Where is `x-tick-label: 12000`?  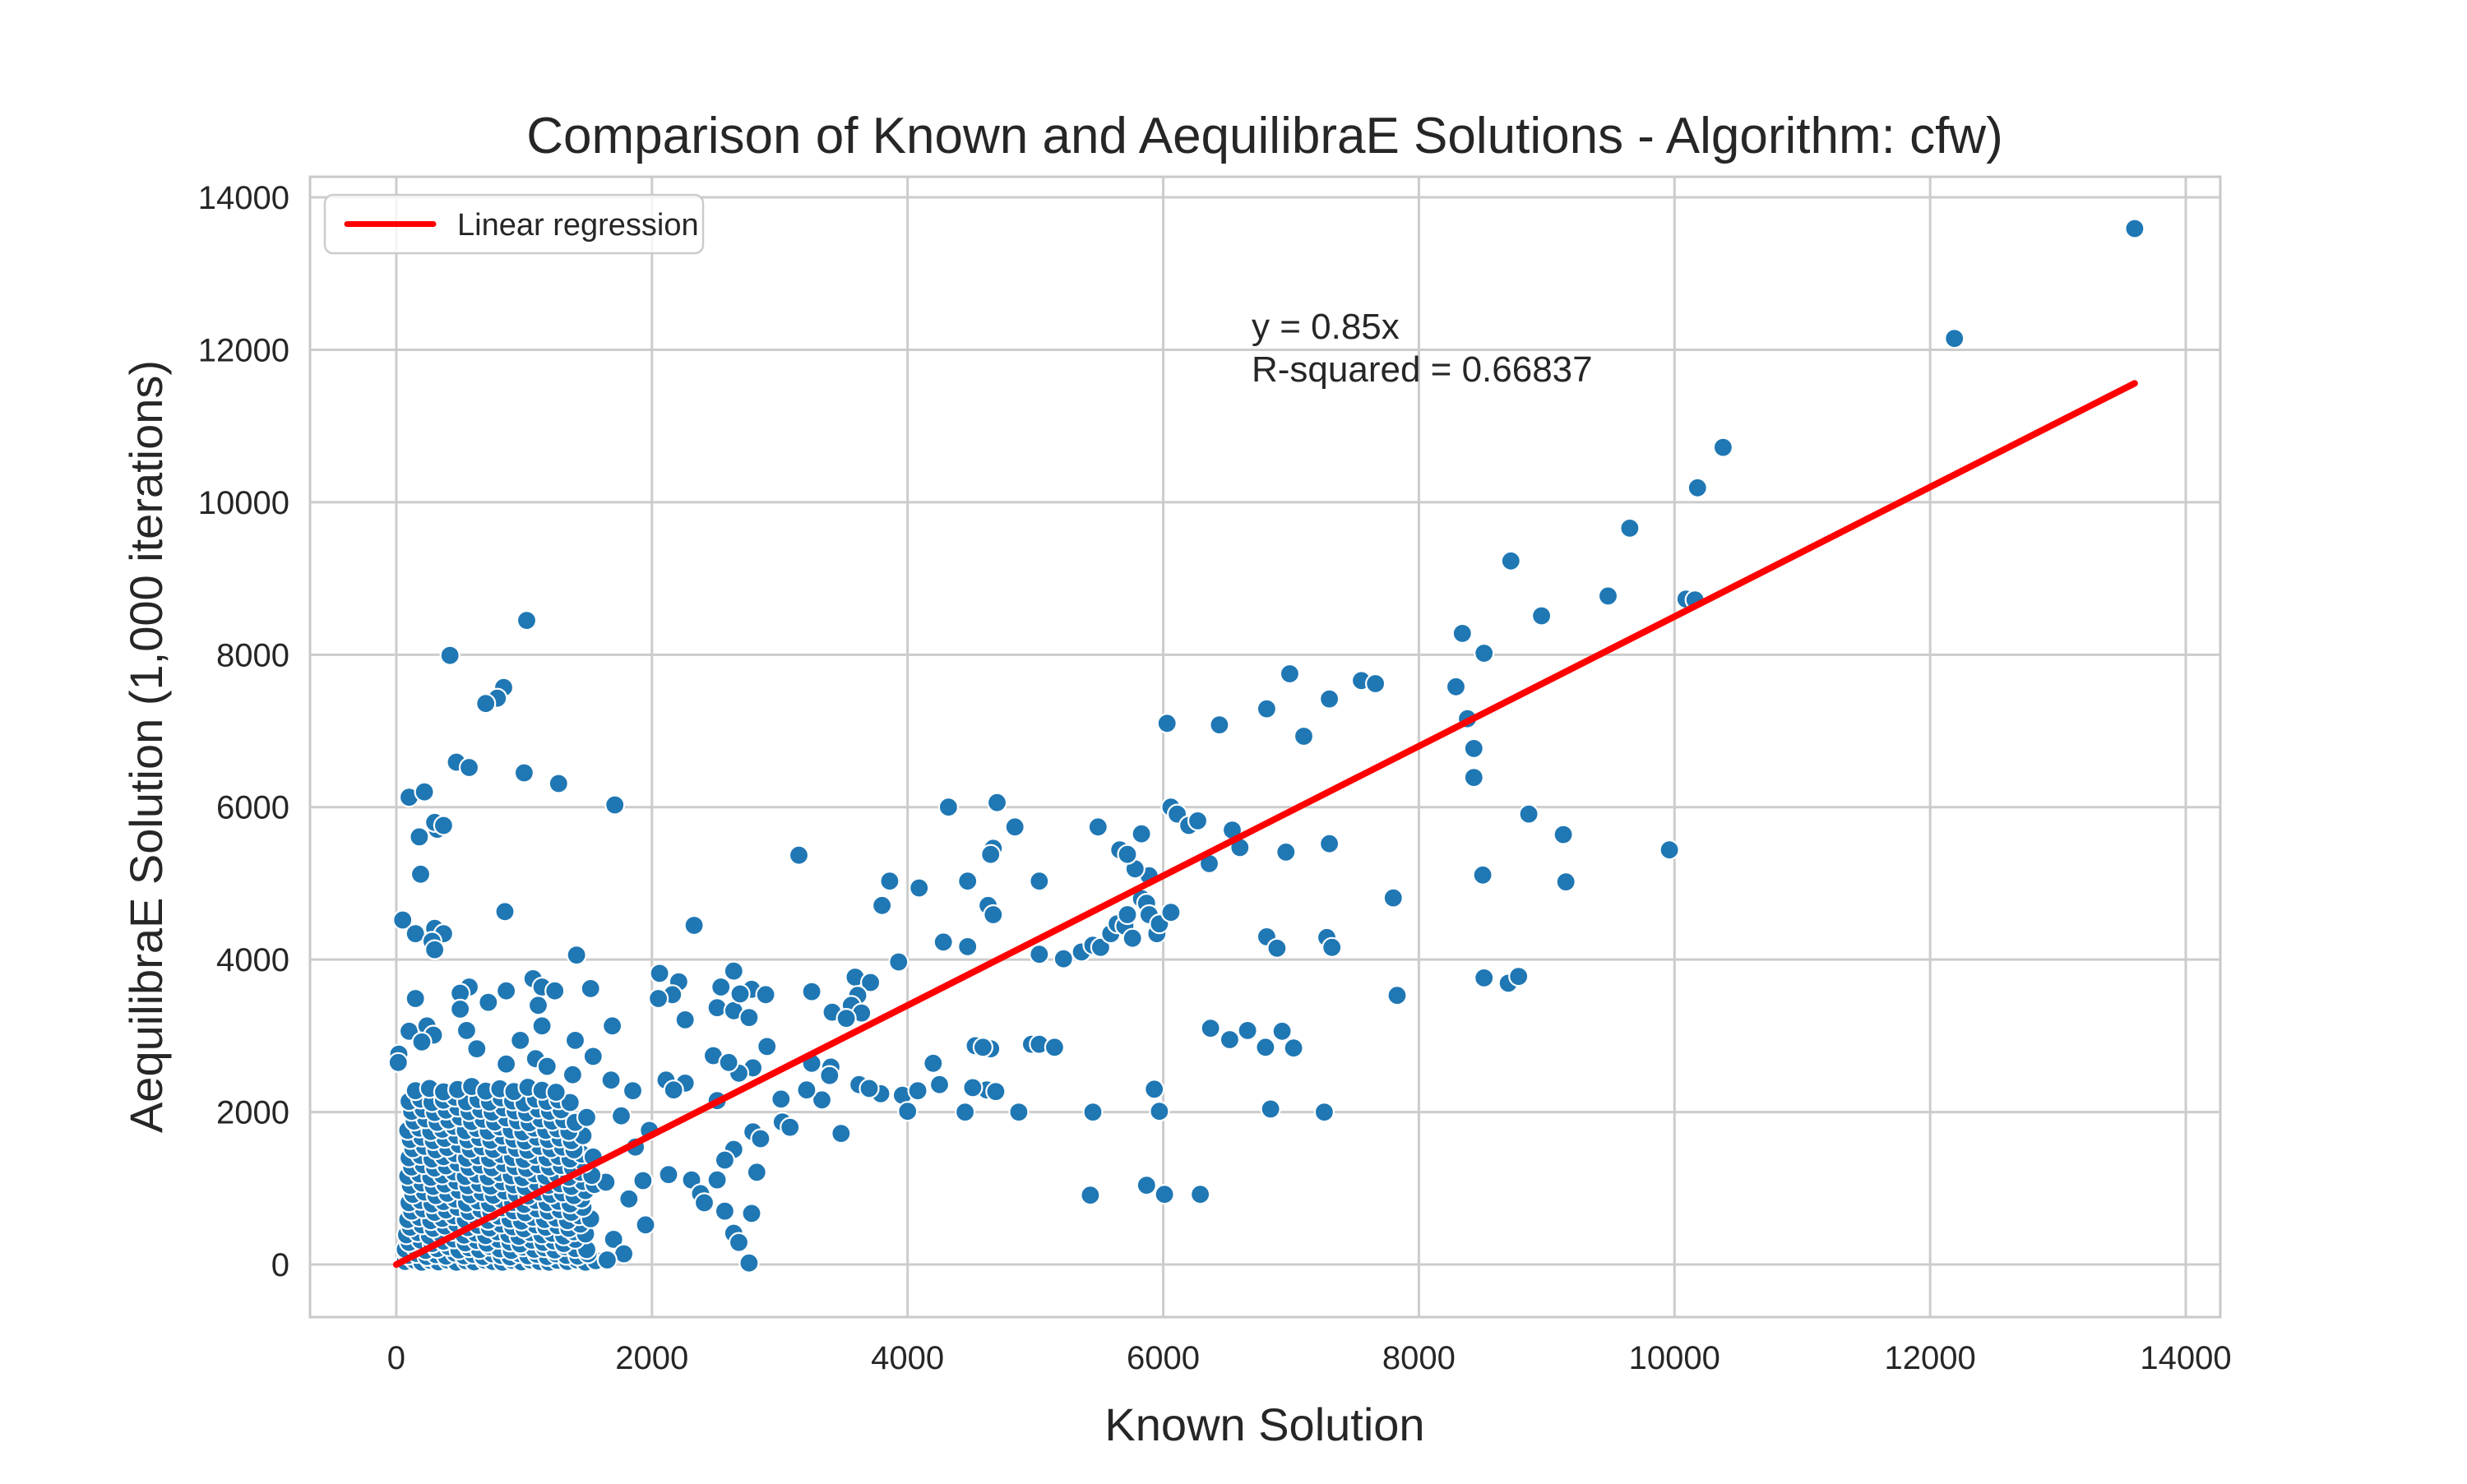 x-tick-label: 12000 is located at coordinates (1931, 1358).